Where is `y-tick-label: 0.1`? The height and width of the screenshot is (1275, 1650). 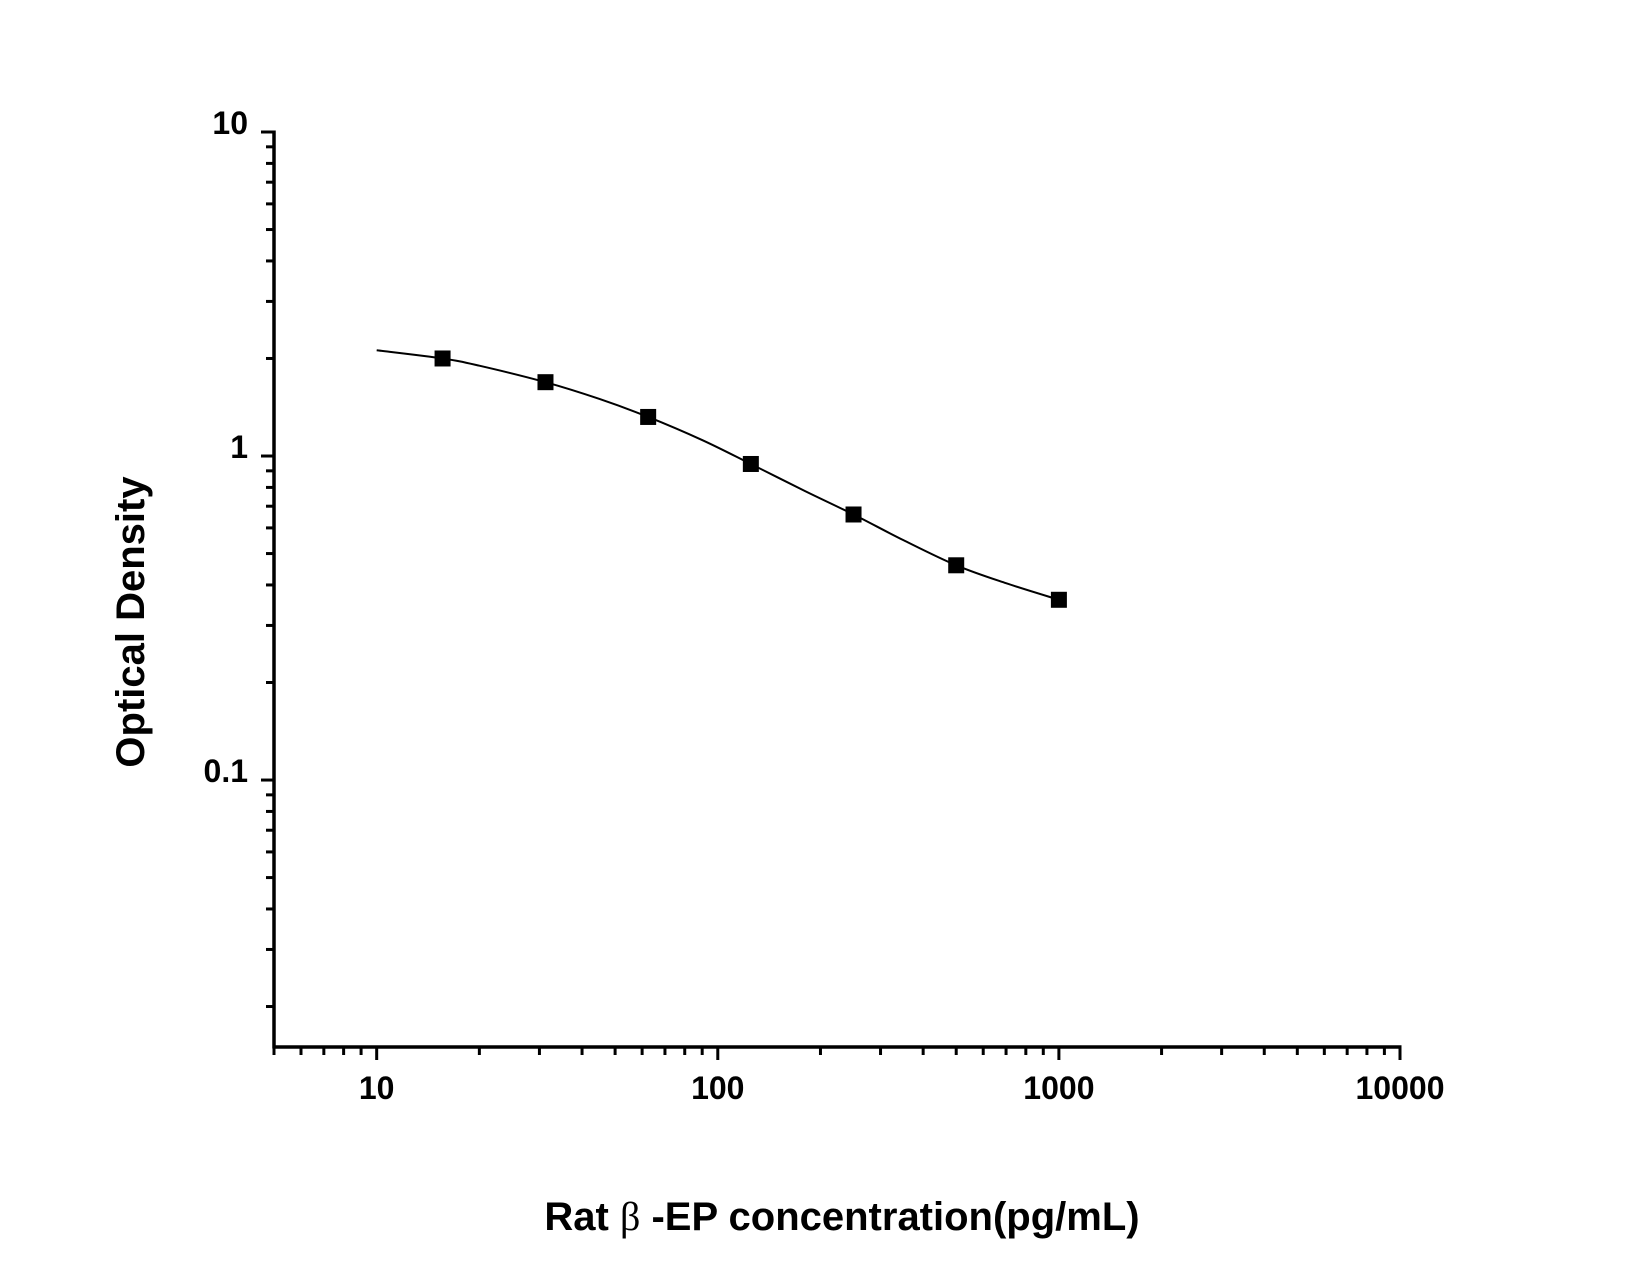
y-tick-label: 0.1 is located at coordinates (226, 771).